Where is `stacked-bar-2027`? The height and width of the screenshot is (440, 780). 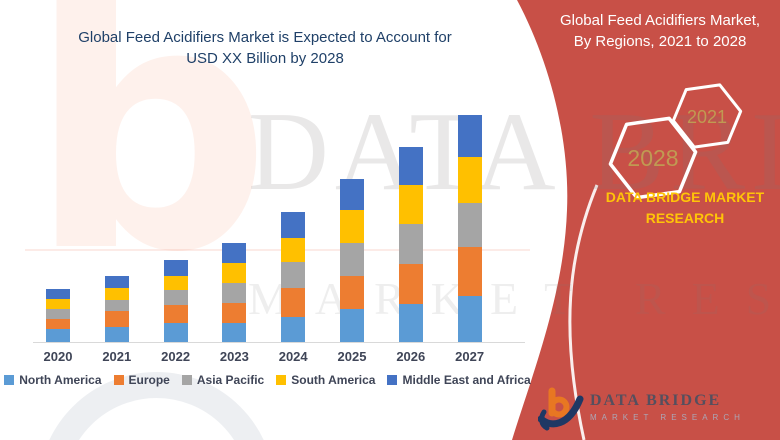
stacked-bar-2027 is located at coordinates (469, 228).